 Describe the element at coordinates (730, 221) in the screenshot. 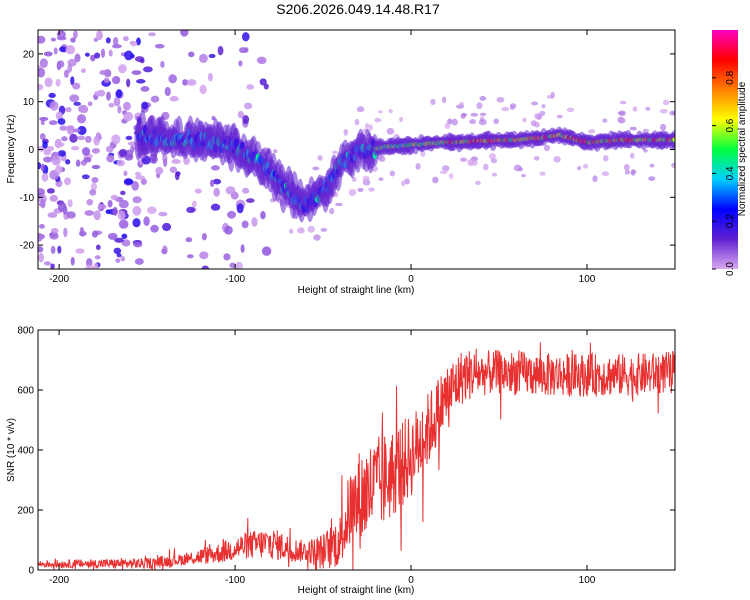

I see `colorbar-tick-label: 0.2` at that location.